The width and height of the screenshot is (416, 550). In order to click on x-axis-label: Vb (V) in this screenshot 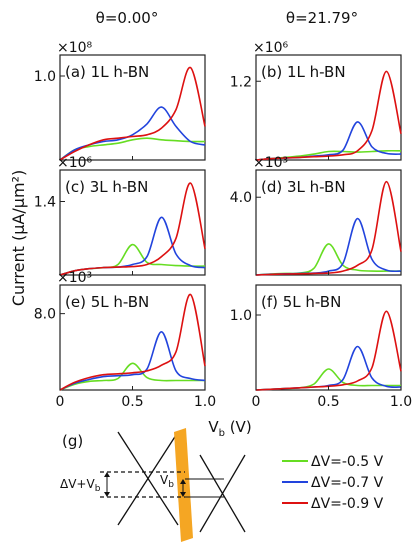, I will do `click(229, 428)`.